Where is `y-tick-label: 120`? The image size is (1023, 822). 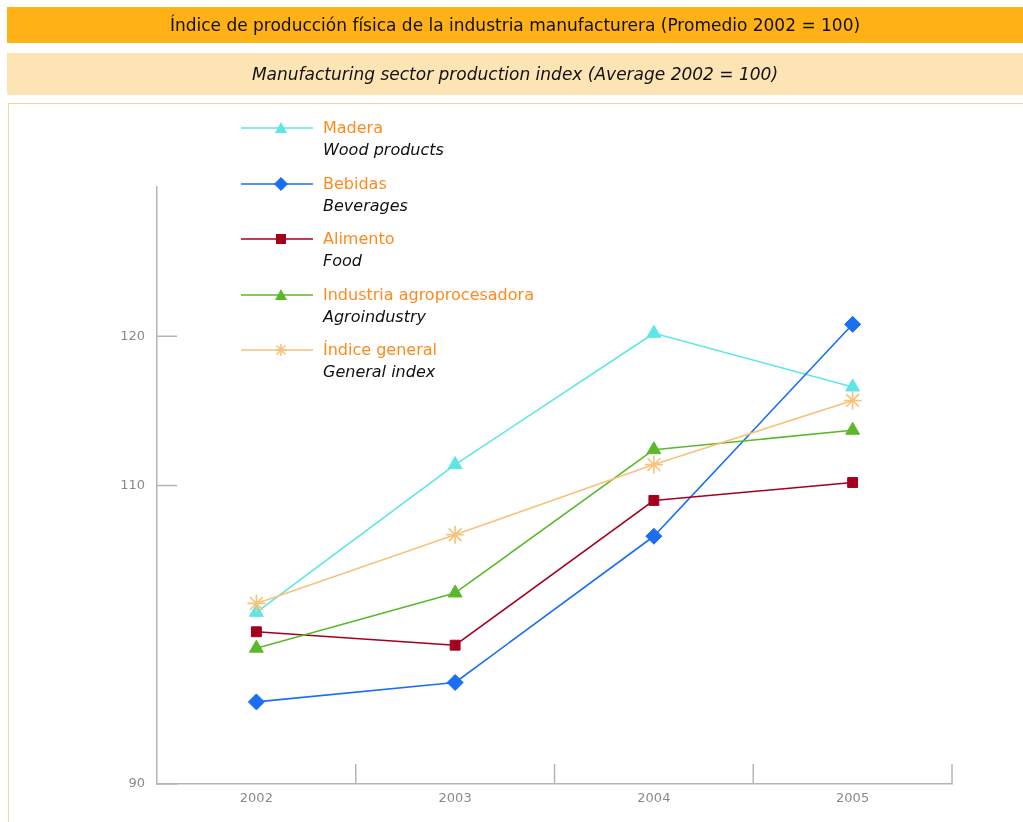 y-tick-label: 120 is located at coordinates (132, 335).